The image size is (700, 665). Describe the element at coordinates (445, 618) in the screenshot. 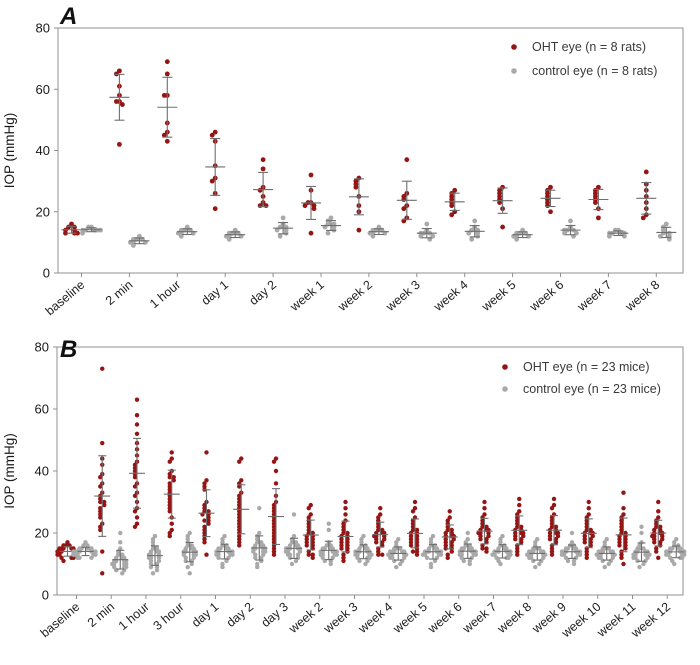

I see `x-tick-label: week 6` at that location.